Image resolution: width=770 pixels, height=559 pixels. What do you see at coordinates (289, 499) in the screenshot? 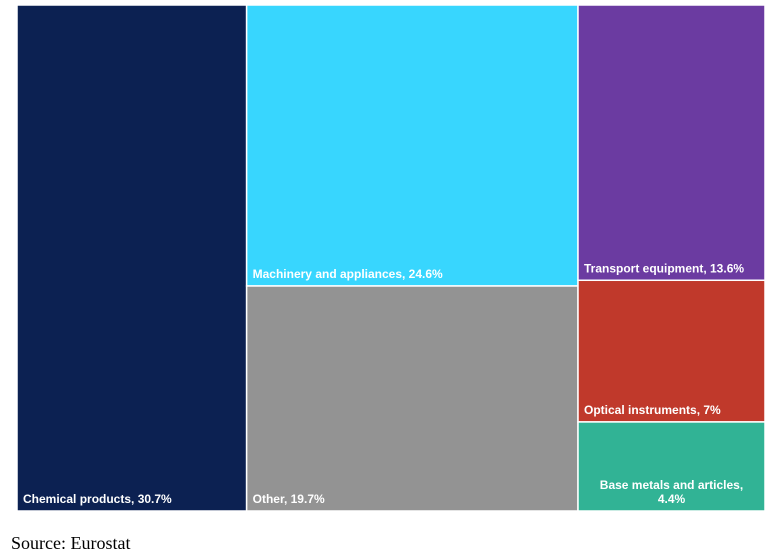
I see `tile-label-other: Other, 19.7%` at bounding box center [289, 499].